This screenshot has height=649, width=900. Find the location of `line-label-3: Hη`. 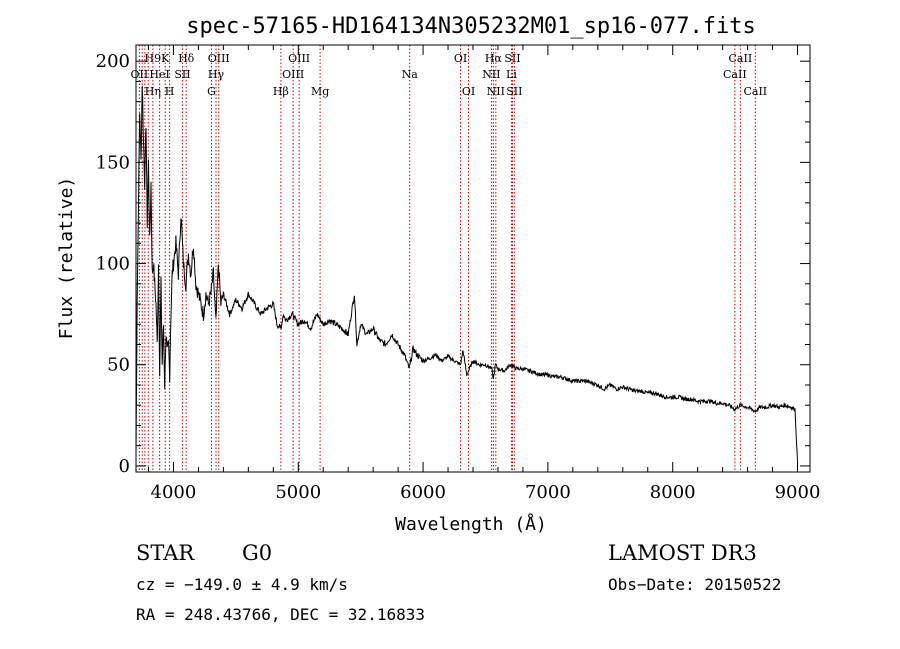

line-label-3: Hη is located at coordinates (153, 91).